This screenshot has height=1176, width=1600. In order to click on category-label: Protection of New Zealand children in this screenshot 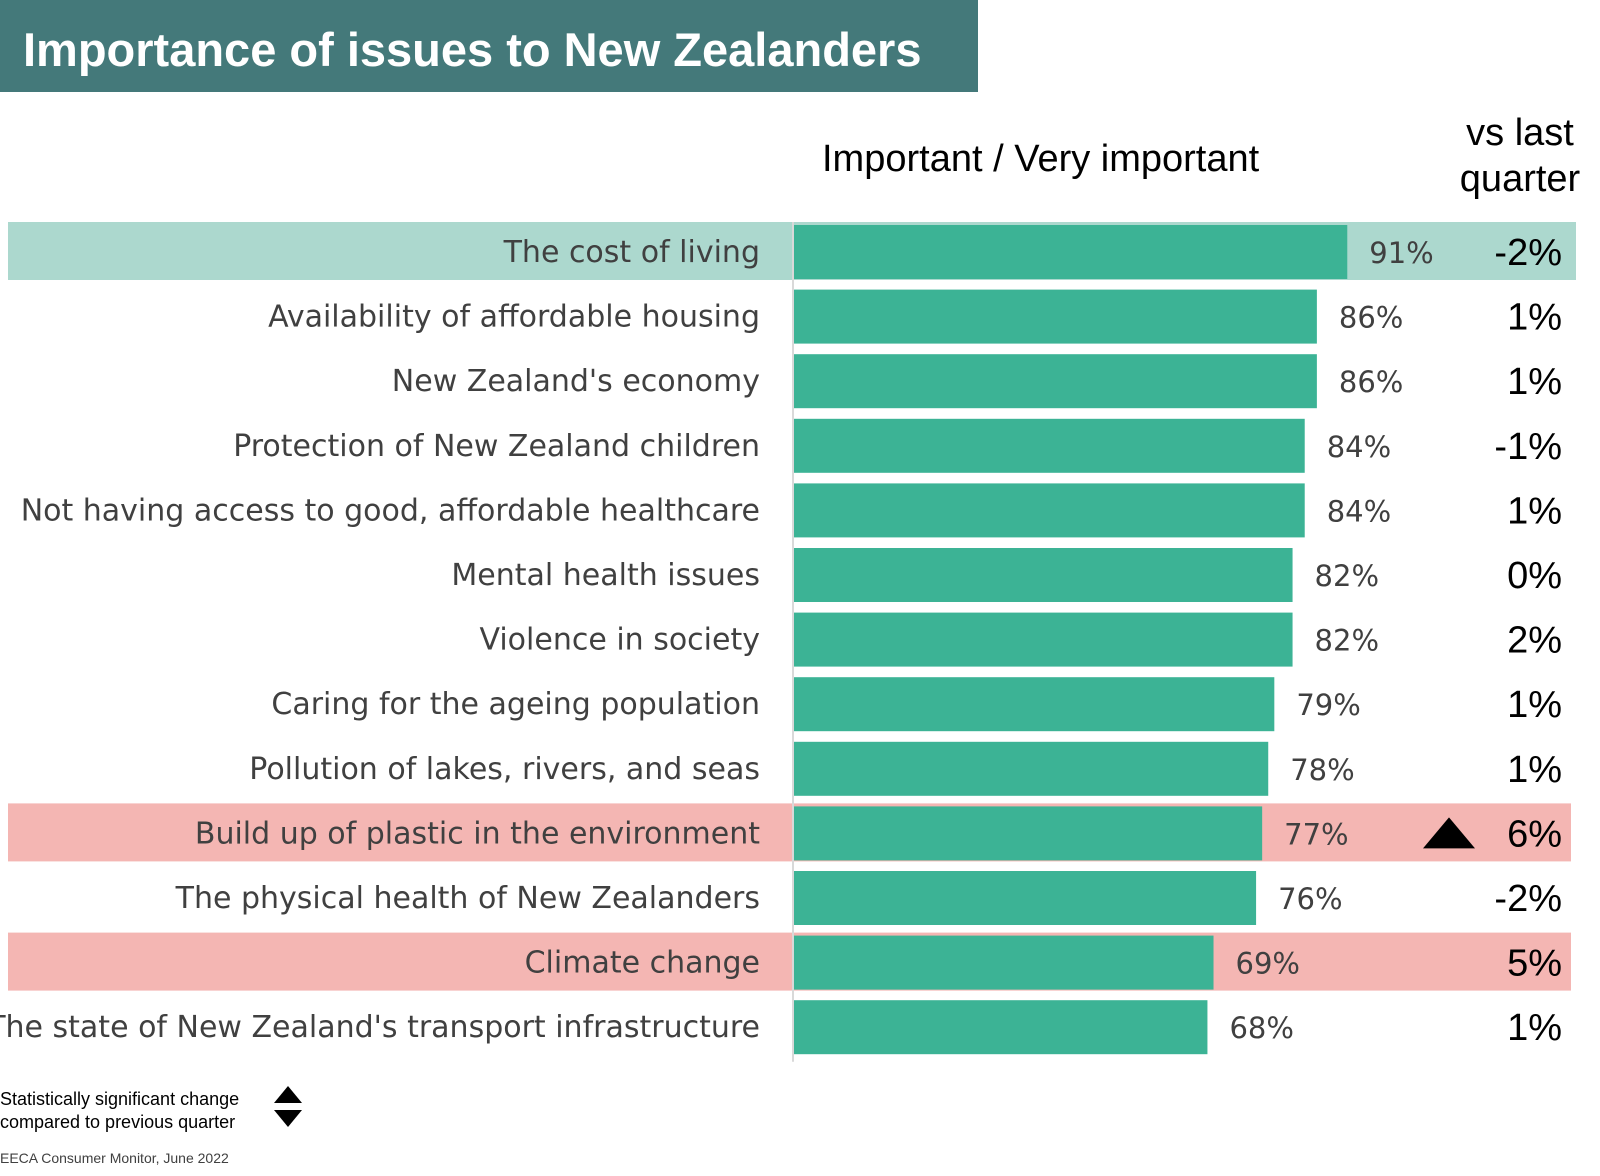, I will do `click(496, 446)`.